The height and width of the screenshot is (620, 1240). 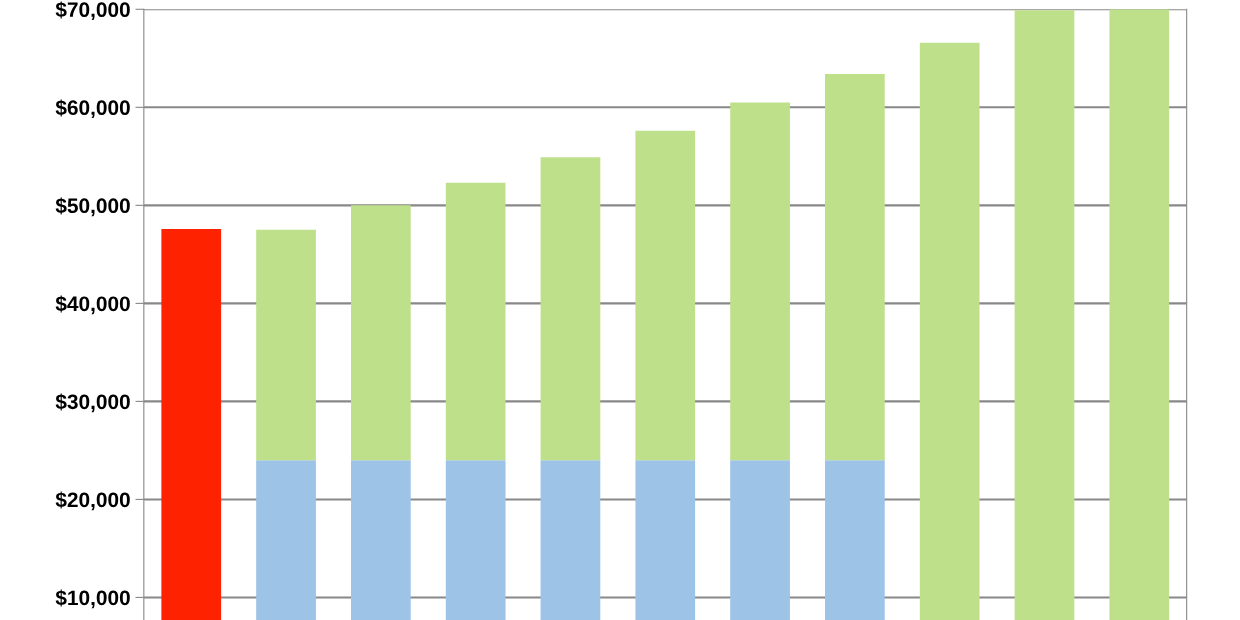 What do you see at coordinates (92, 11) in the screenshot?
I see `y-tick-label: $70,000` at bounding box center [92, 11].